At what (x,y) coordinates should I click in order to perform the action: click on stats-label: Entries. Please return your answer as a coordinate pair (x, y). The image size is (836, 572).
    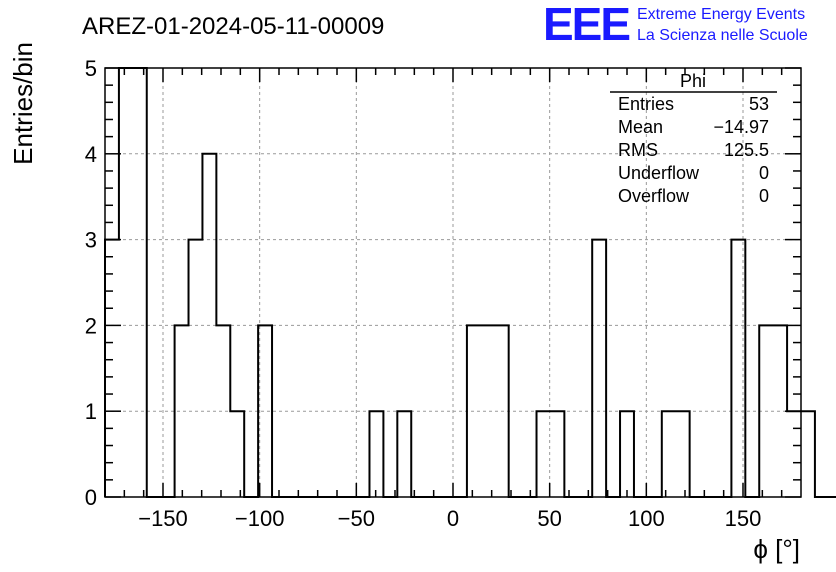
    Looking at the image, I should click on (646, 104).